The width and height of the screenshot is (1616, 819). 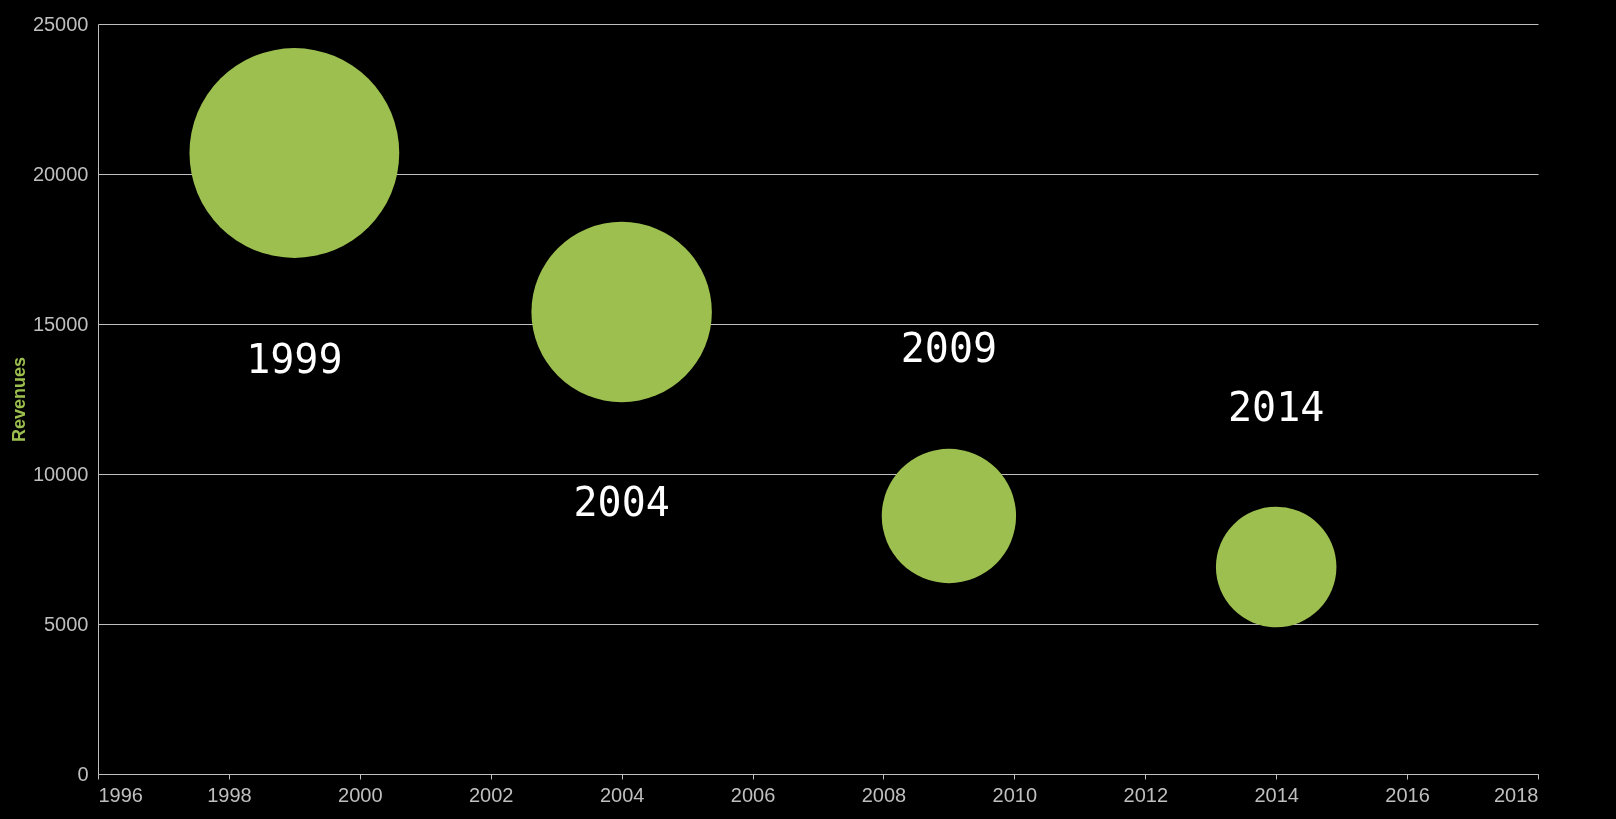 What do you see at coordinates (1276, 407) in the screenshot?
I see `annotation: 2014` at bounding box center [1276, 407].